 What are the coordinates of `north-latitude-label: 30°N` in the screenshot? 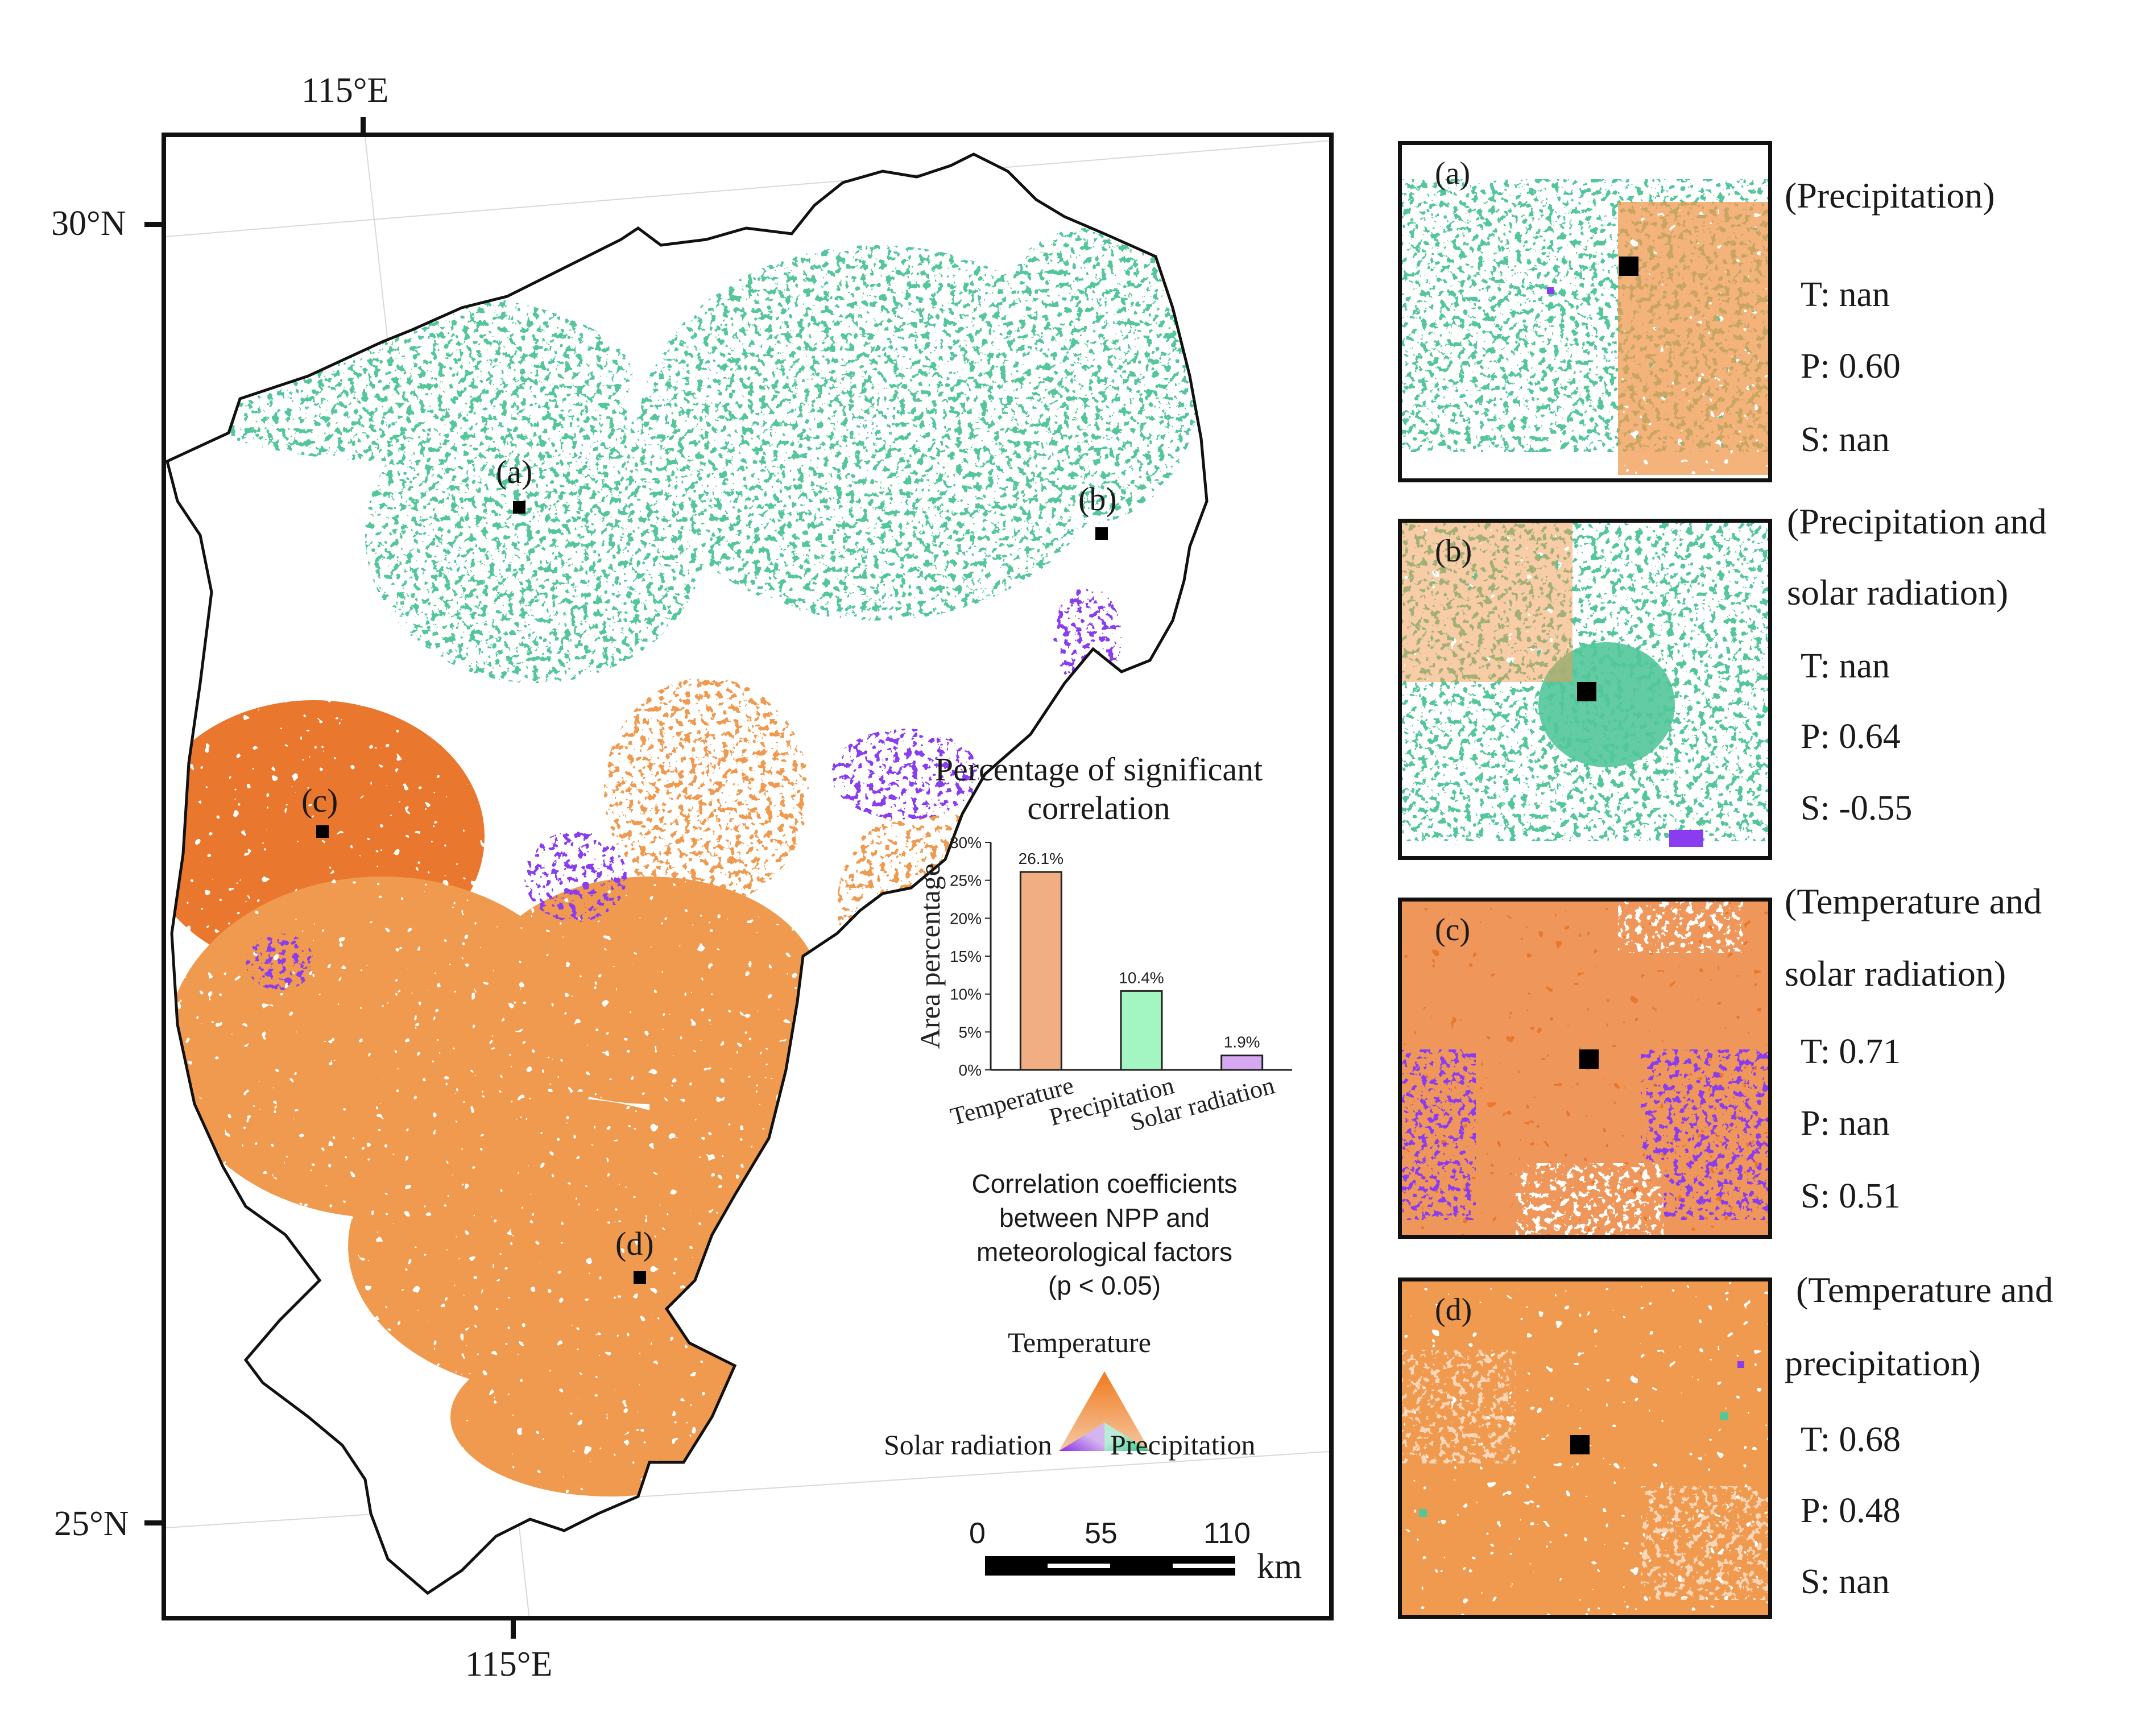 It's located at (88, 223).